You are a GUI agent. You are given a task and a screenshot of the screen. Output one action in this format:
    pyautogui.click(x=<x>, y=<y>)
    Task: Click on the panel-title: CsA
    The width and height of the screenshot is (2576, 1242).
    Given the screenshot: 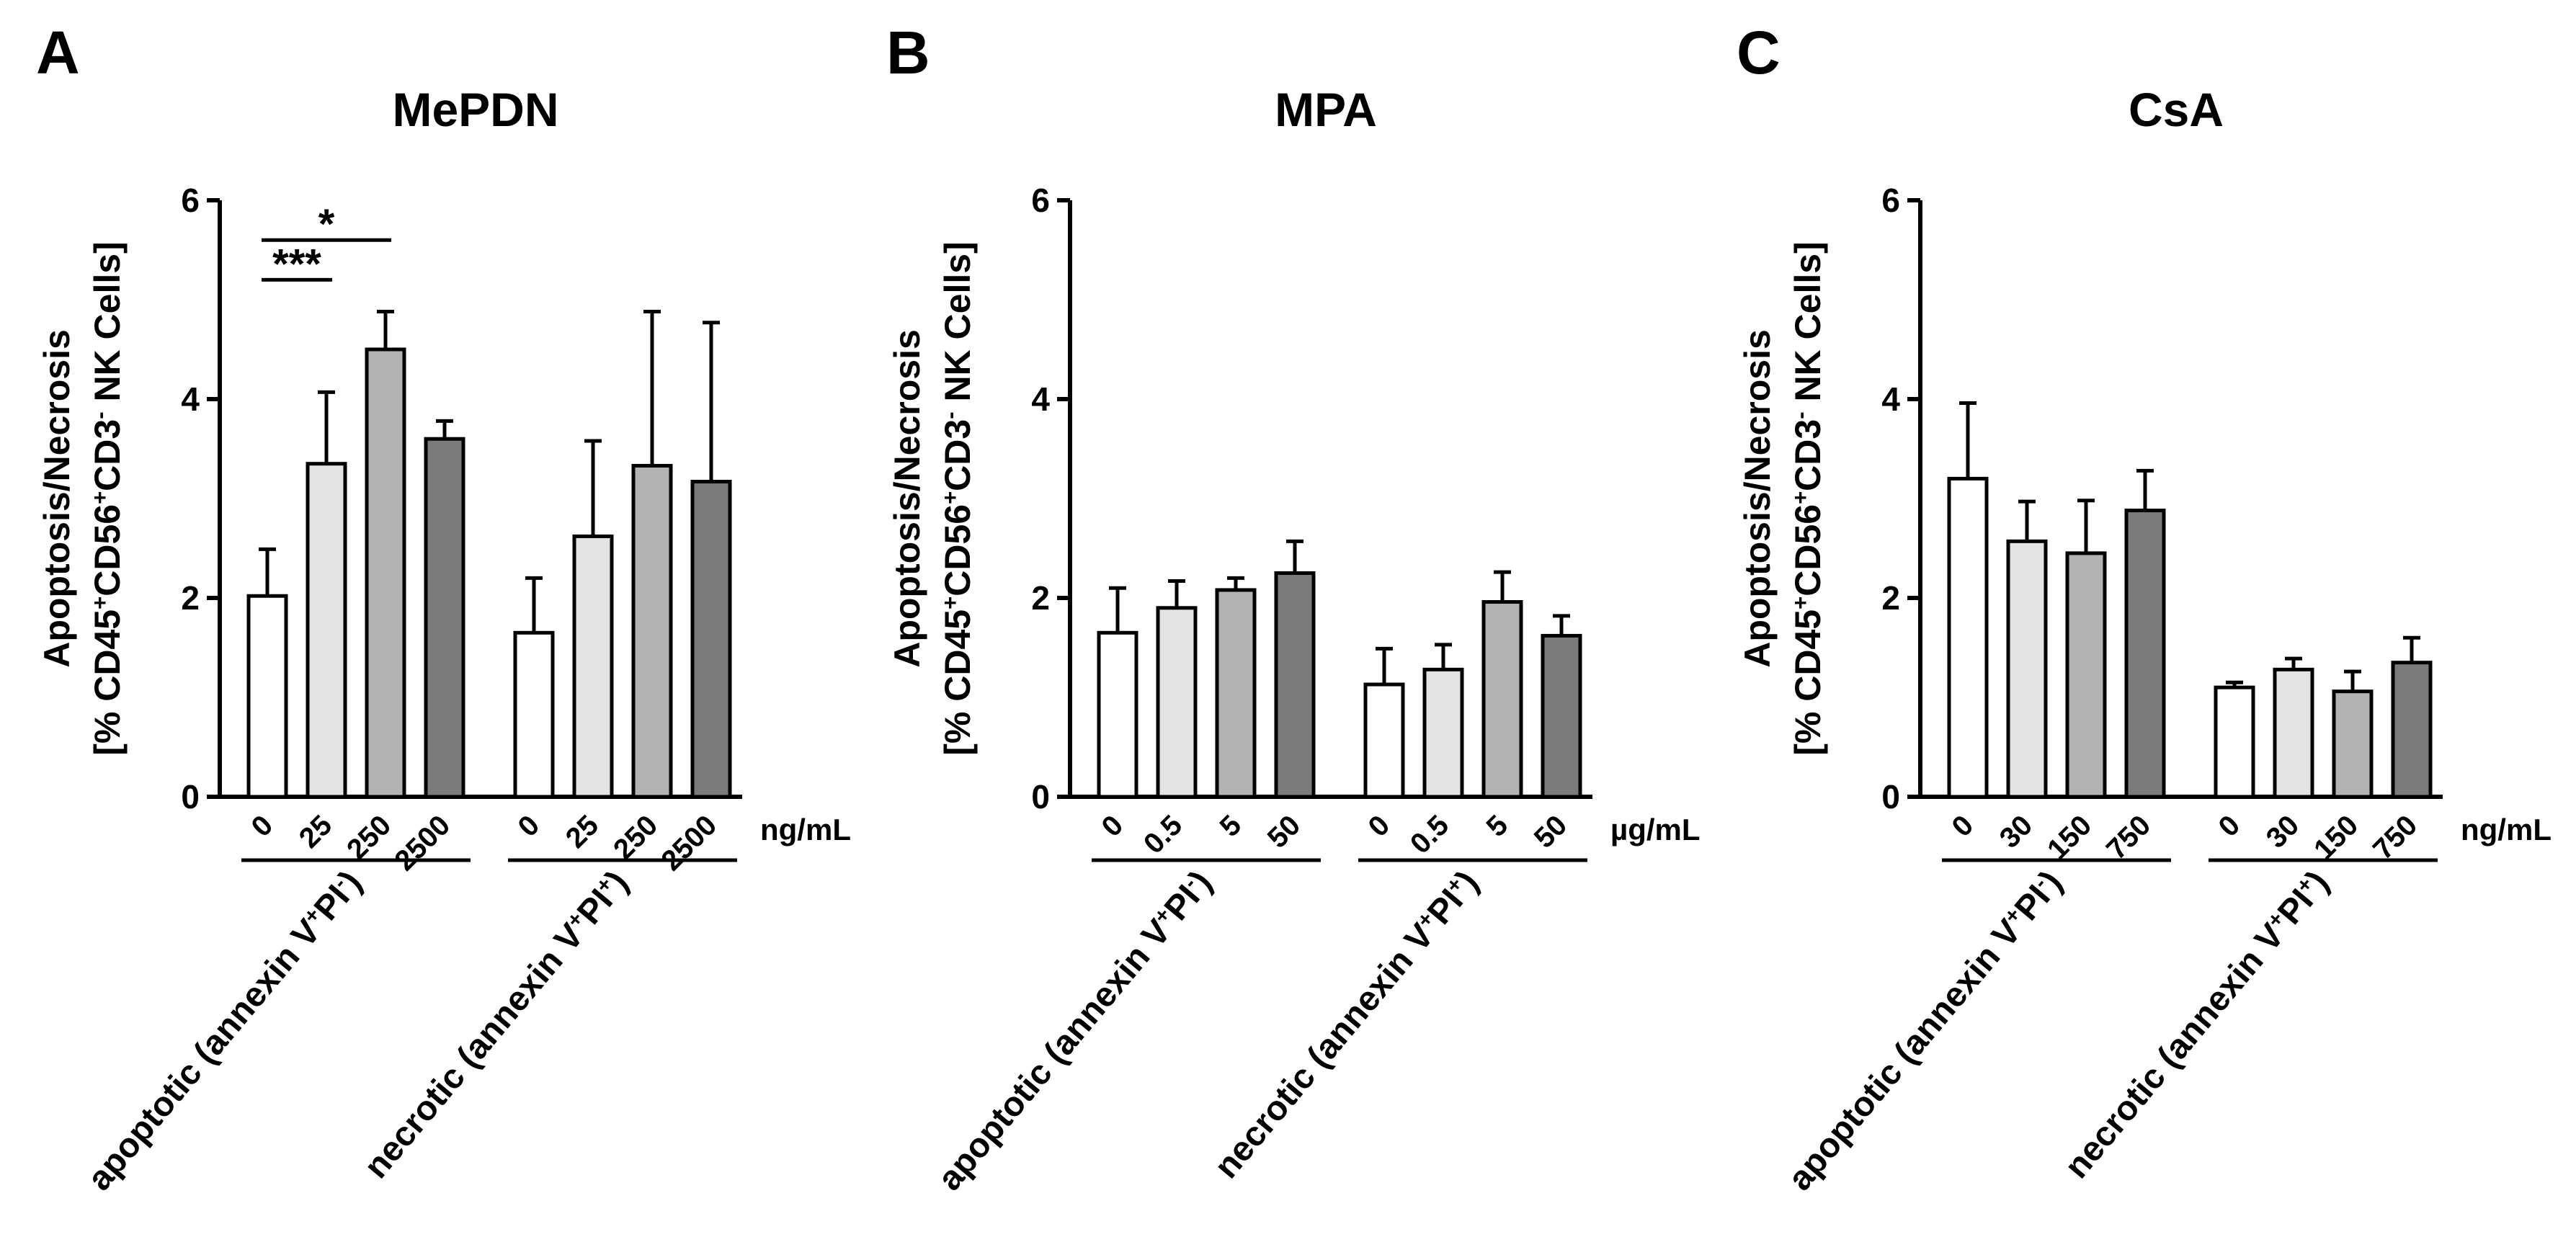 What is the action you would take?
    pyautogui.click(x=2176, y=109)
    